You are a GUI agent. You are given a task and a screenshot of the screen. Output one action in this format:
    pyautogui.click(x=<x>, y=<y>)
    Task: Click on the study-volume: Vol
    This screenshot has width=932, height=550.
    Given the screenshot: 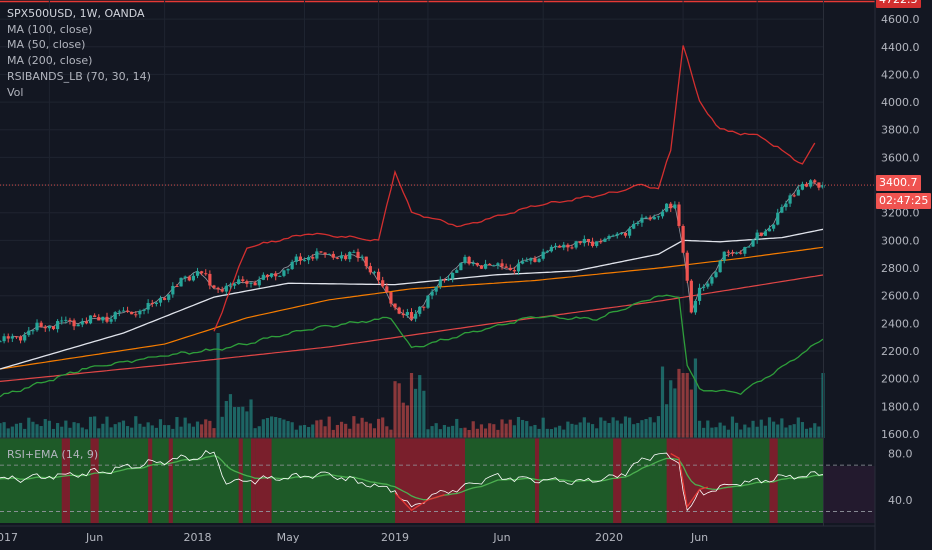 What is the action you would take?
    pyautogui.click(x=15, y=92)
    